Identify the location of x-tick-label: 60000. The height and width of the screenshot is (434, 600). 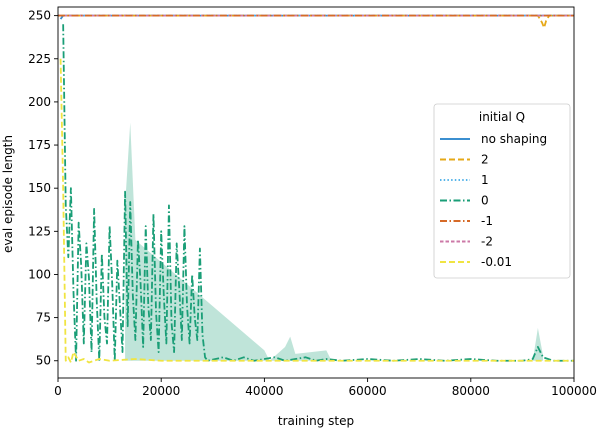
(368, 391).